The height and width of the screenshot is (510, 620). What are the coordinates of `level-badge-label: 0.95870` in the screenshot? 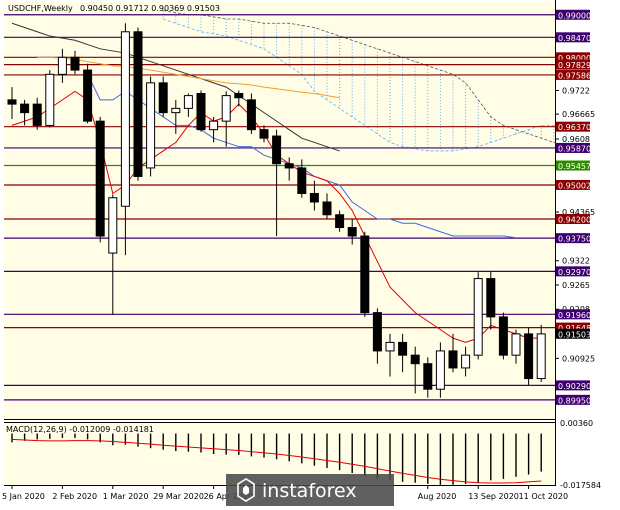 It's located at (574, 148).